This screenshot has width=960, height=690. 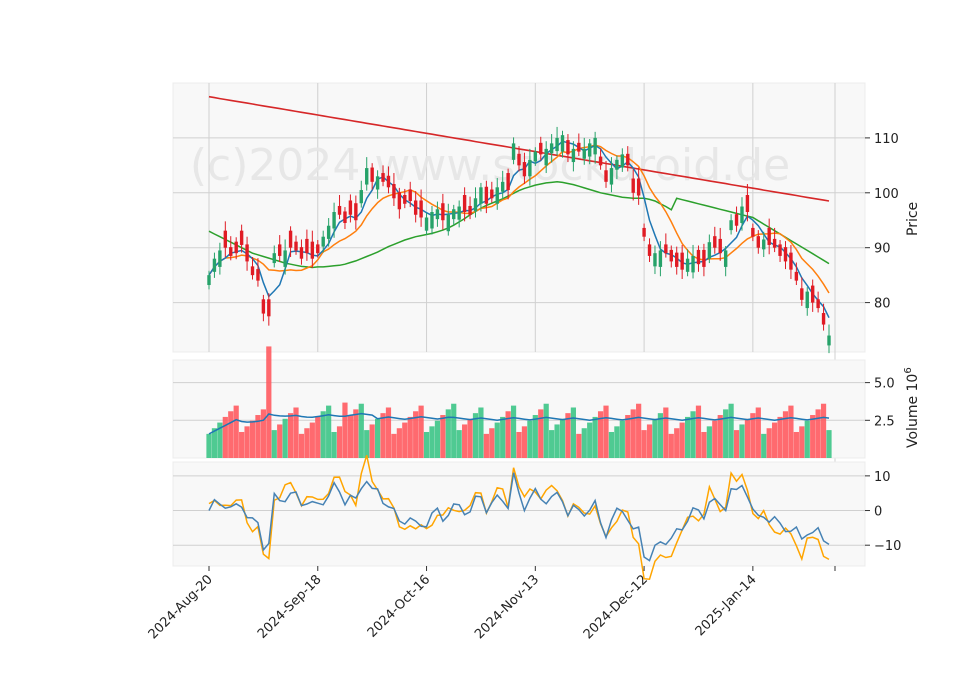 I want to click on volume-axis-label: Volume 106, so click(x=912, y=407).